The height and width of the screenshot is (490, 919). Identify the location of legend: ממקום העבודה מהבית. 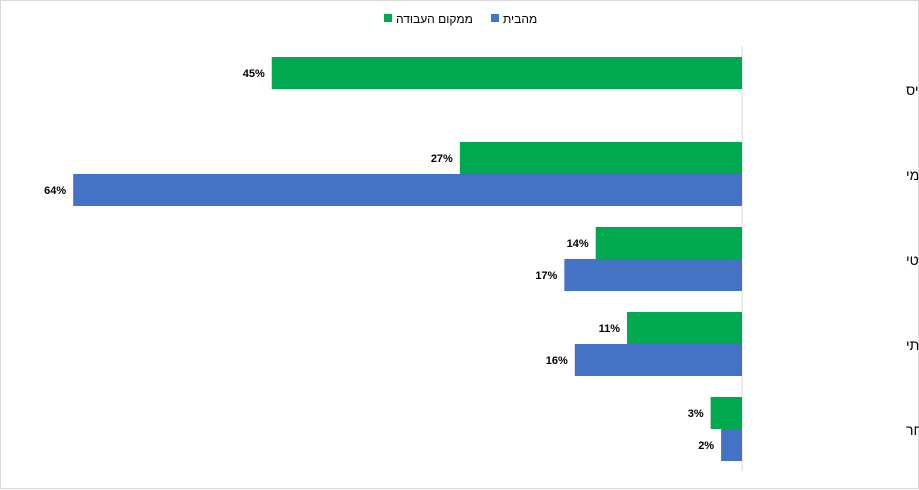
(460, 19).